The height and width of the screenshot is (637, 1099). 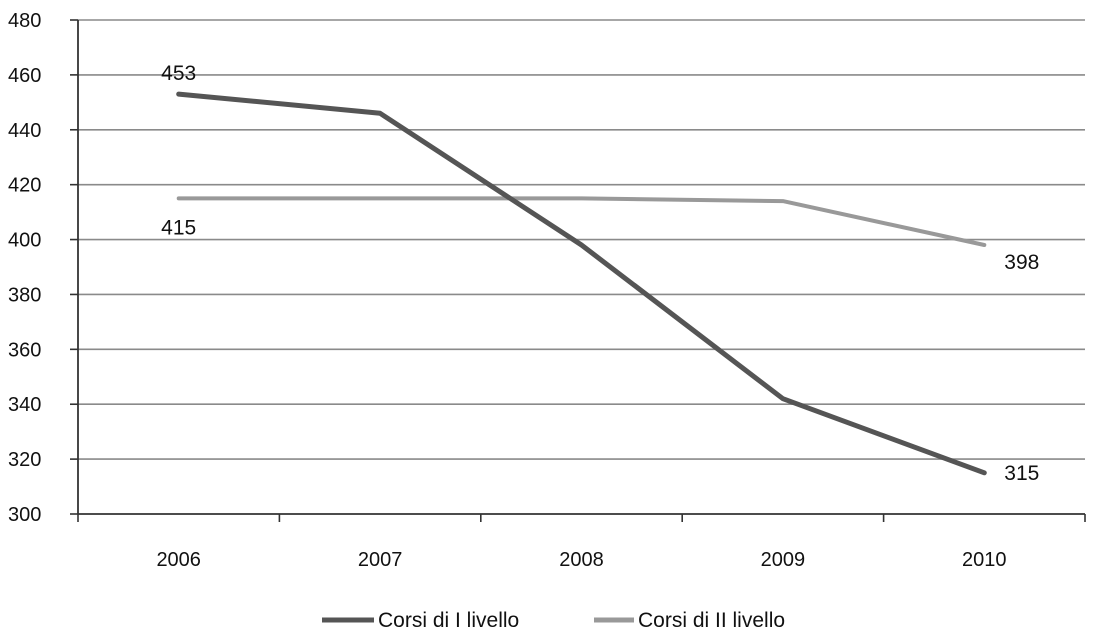 I want to click on y-tick-label: 340, so click(x=24, y=405).